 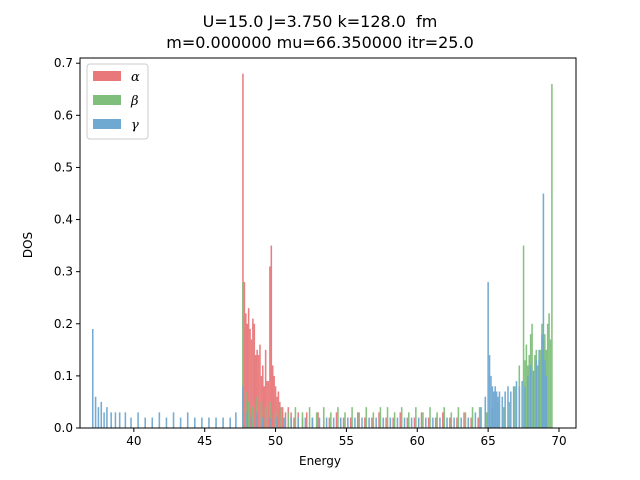 I want to click on legend-label-1: β, so click(x=134, y=101).